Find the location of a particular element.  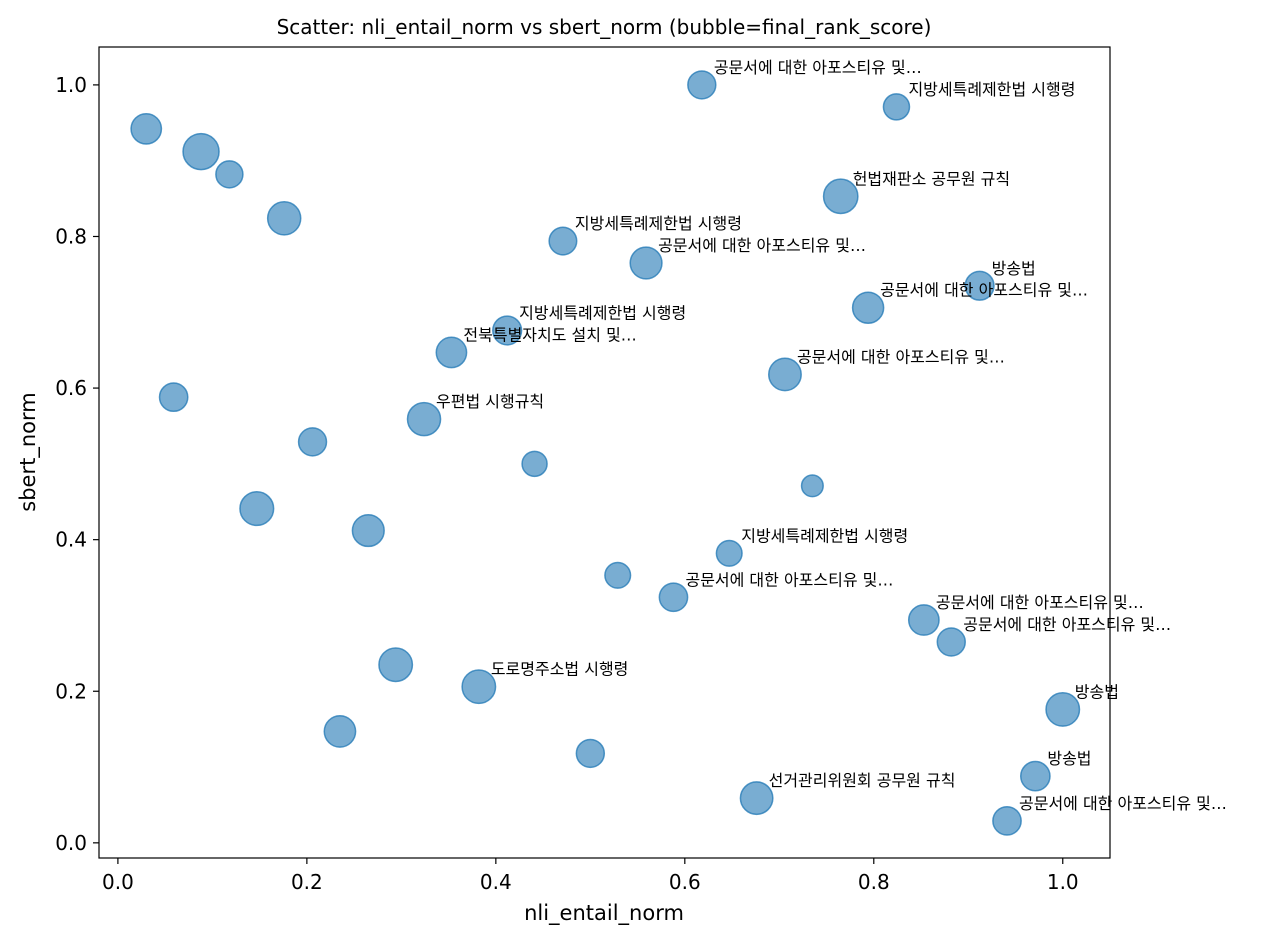

y-tick-label: 0.0 is located at coordinates (71, 843).